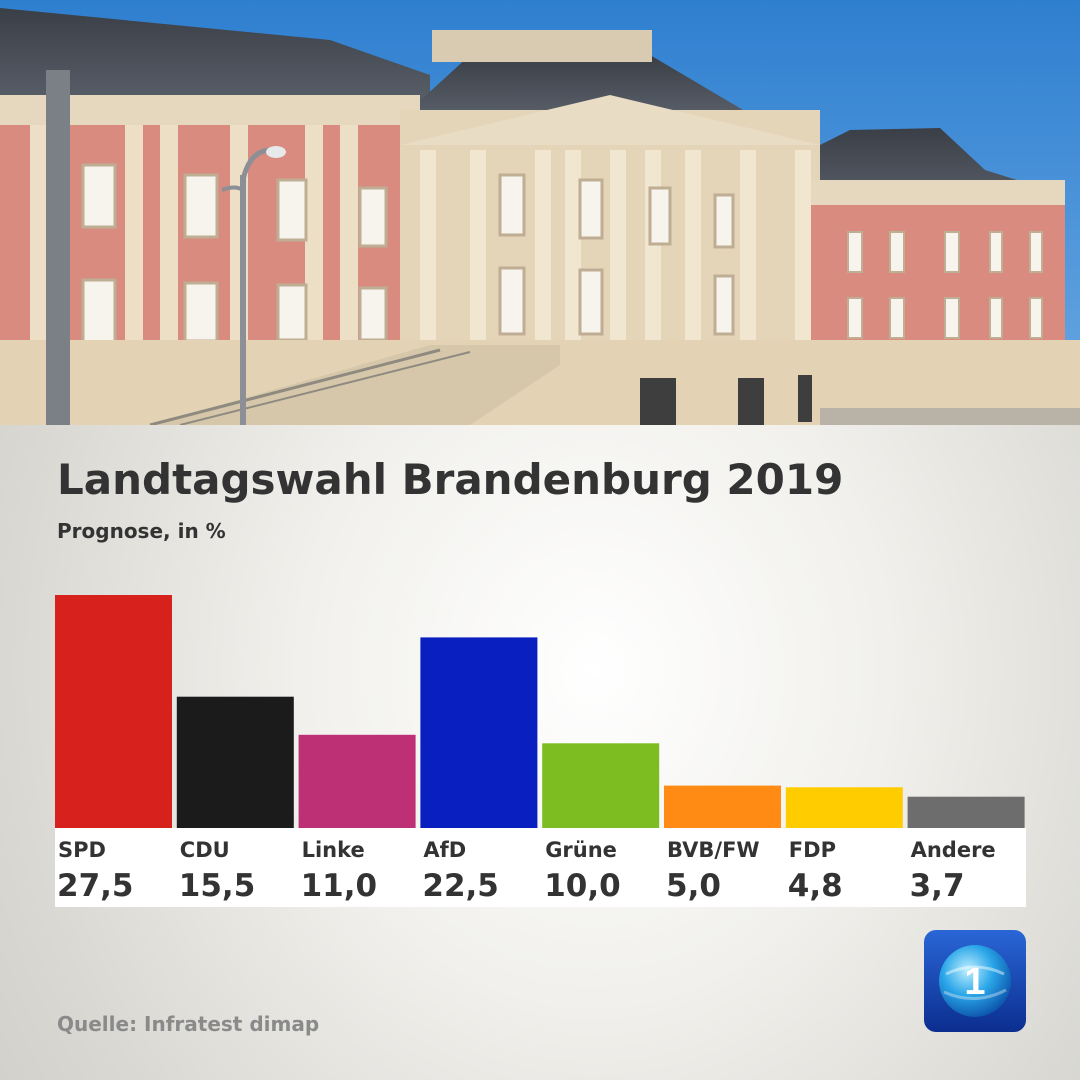 The width and height of the screenshot is (1080, 1080). I want to click on bar-fdp, so click(844, 807).